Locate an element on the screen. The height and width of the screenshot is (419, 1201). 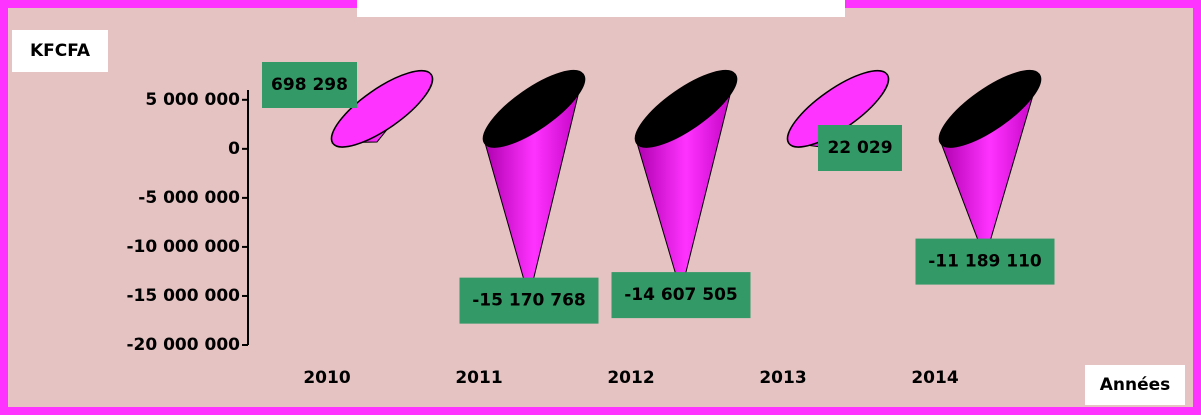
x-title-box is located at coordinates (1135, 385).